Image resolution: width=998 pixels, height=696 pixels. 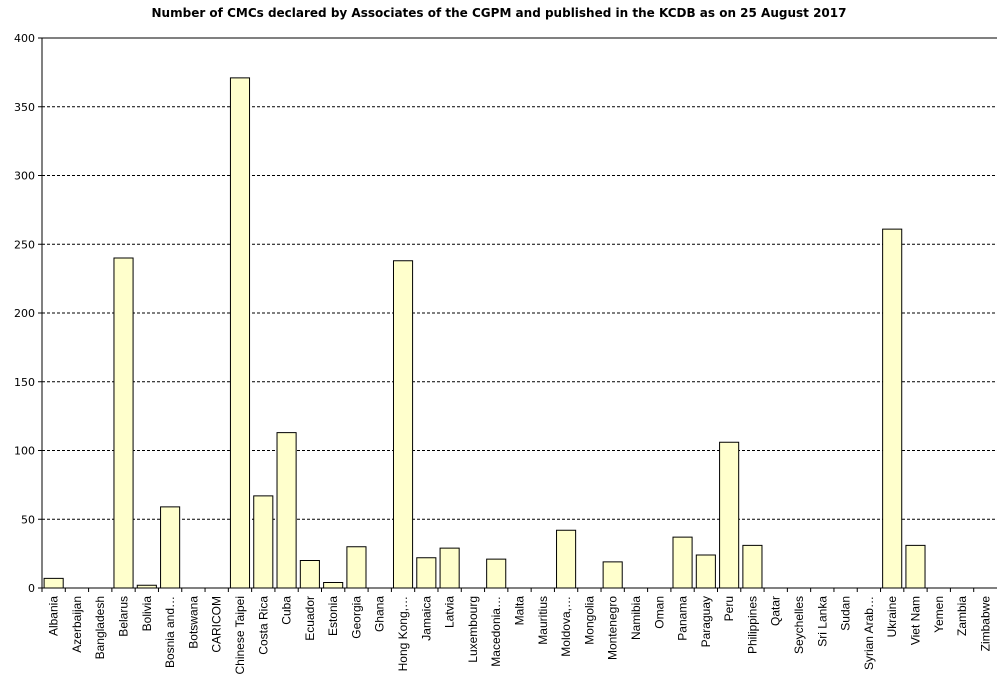 What do you see at coordinates (752, 625) in the screenshot?
I see `x-tick-label: Philippines` at bounding box center [752, 625].